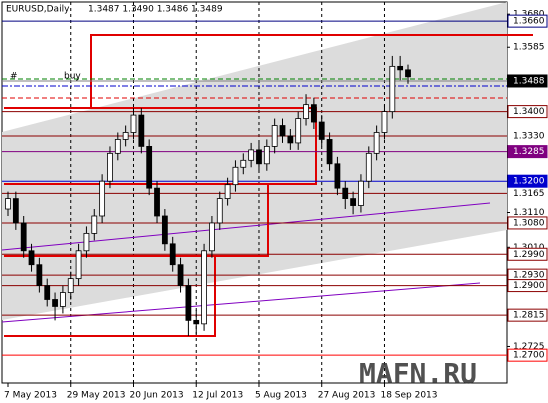 This screenshot has width=548, height=403. What do you see at coordinates (408, 396) in the screenshot?
I see `x-tick-label: 18 Sep 2013` at bounding box center [408, 396].